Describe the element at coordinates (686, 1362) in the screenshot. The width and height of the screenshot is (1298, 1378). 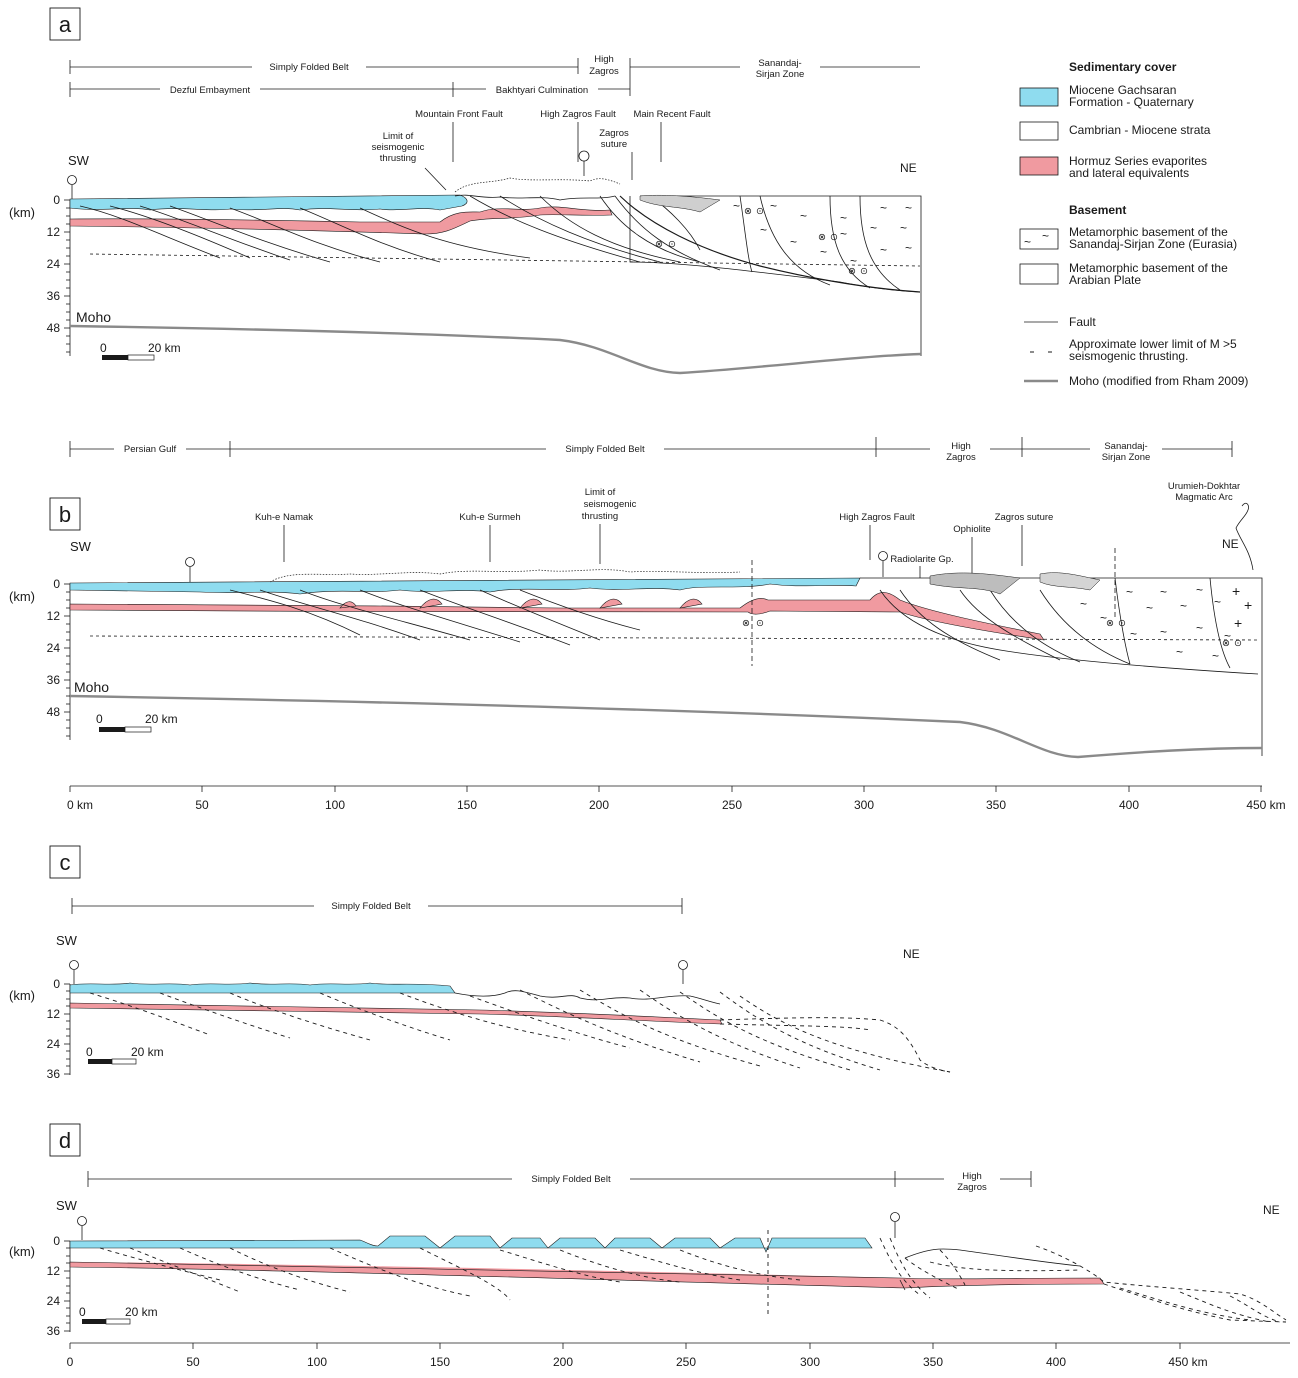
I see `svg-text: 250` at that location.